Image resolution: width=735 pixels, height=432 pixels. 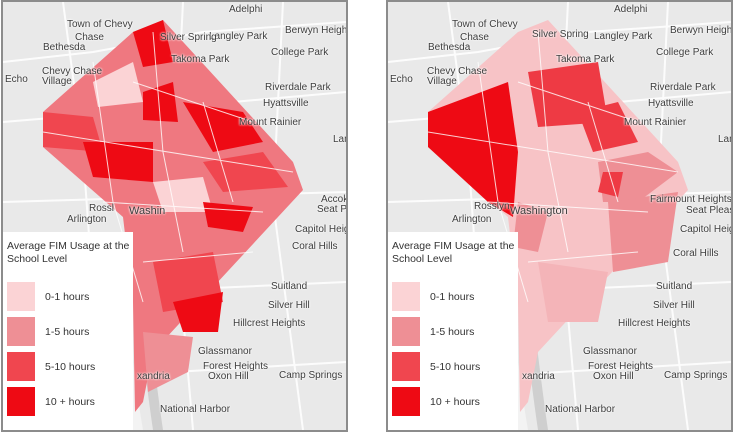 I want to click on place-fairmount-heights: Fairmount Heights, so click(x=691, y=199).